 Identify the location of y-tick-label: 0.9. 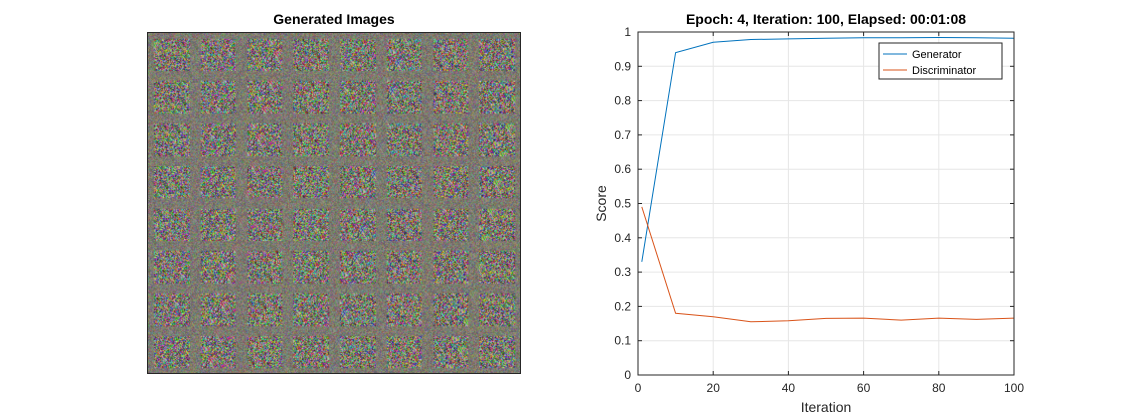
(622, 66).